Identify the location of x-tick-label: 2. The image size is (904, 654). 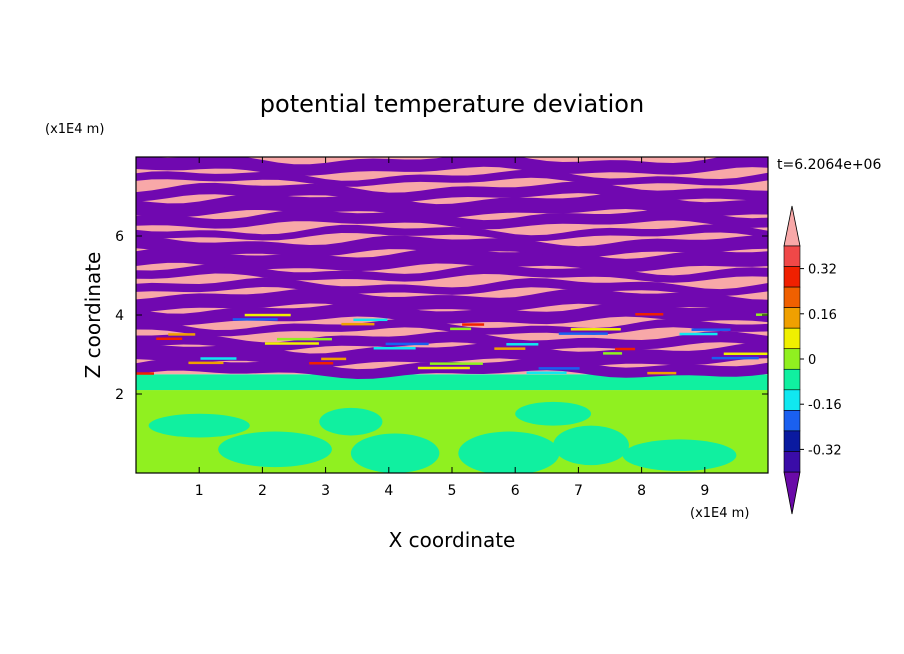
(262, 491).